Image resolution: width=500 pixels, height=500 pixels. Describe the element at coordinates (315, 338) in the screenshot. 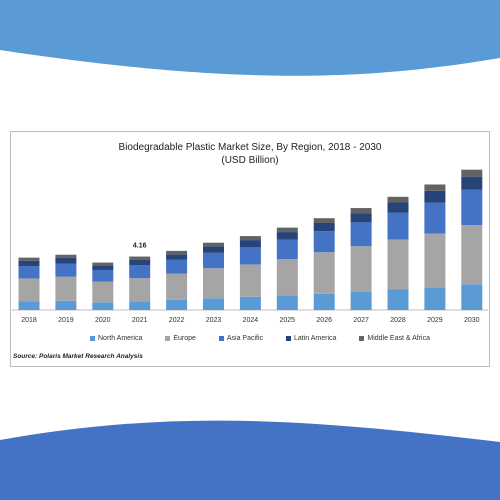

I see `legend-label-latin-america: Latin America` at that location.